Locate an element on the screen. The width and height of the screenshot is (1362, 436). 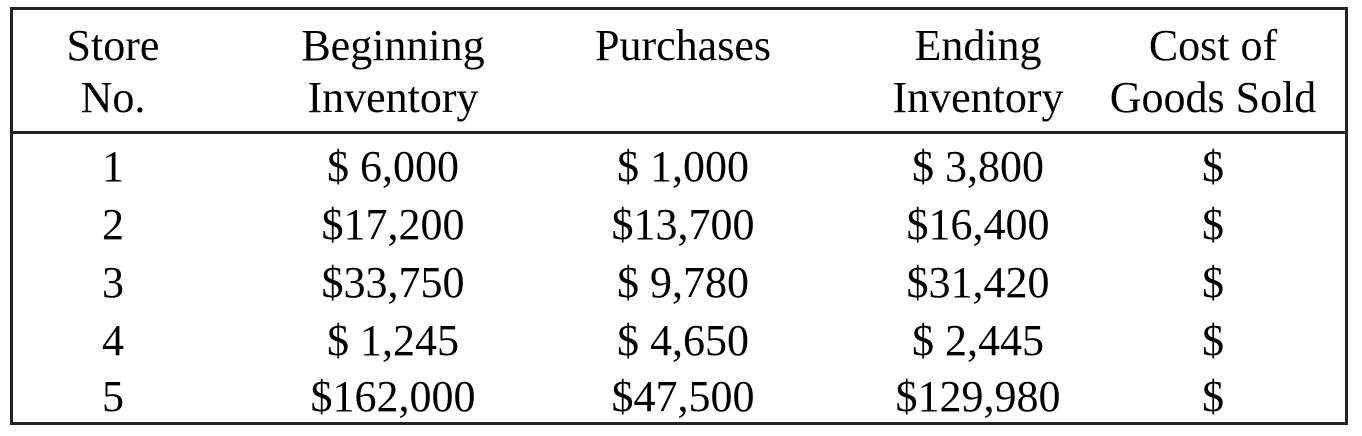
table-row: 2 $17,200 $13,700 $16,400 $ is located at coordinates (679, 225).